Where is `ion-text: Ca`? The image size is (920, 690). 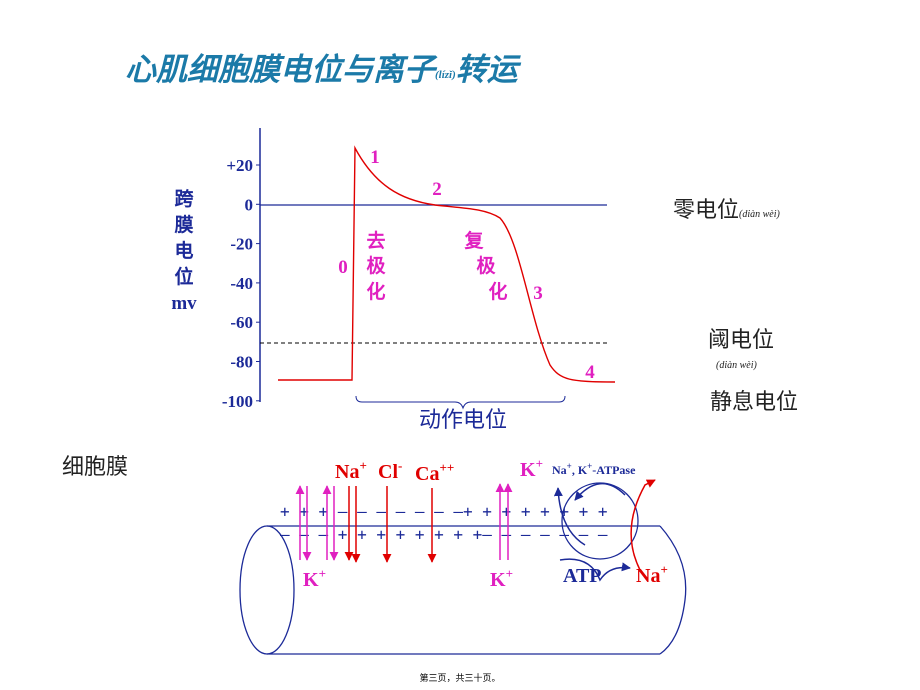 ion-text: Ca is located at coordinates (427, 474).